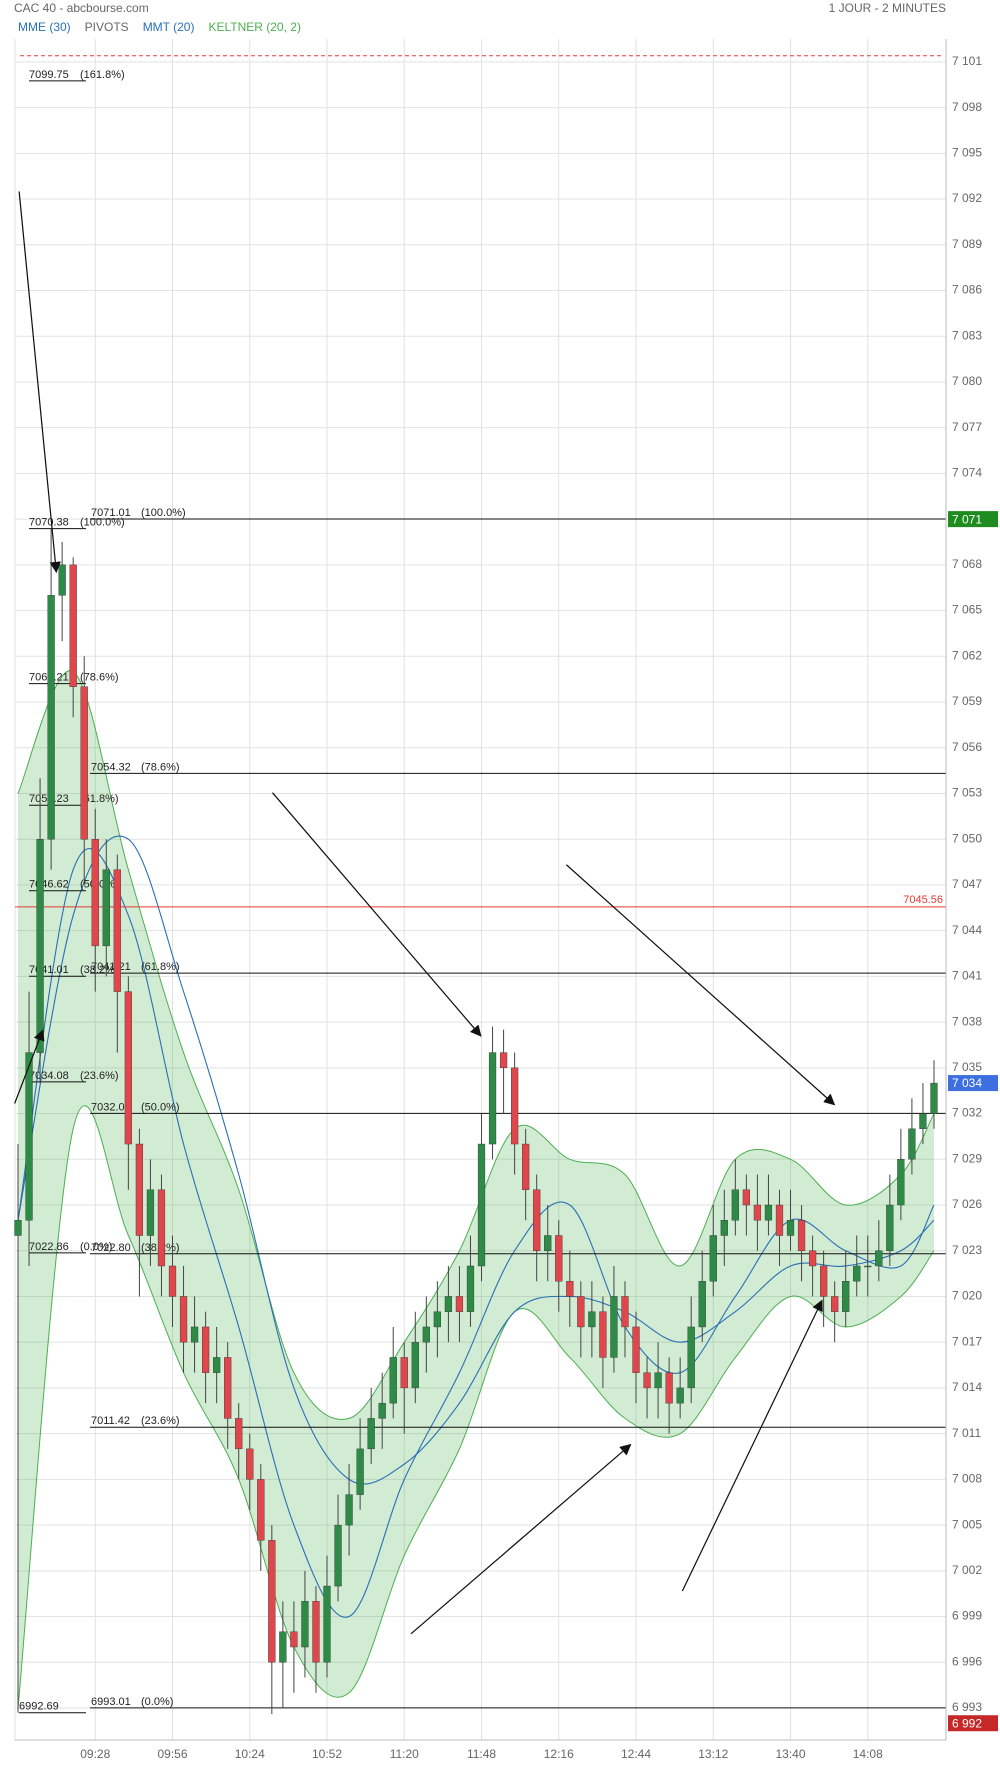 The height and width of the screenshot is (1774, 1000). I want to click on fib-value: 7011.42, so click(110, 1421).